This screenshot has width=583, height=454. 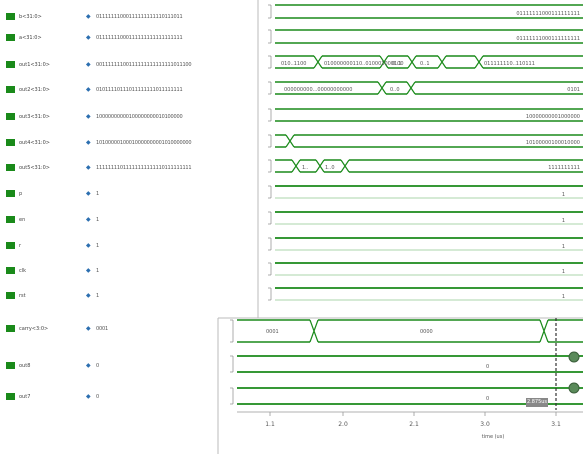 I want to click on bus-value-out1: 010000000110..010001000100, so click(x=364, y=64).